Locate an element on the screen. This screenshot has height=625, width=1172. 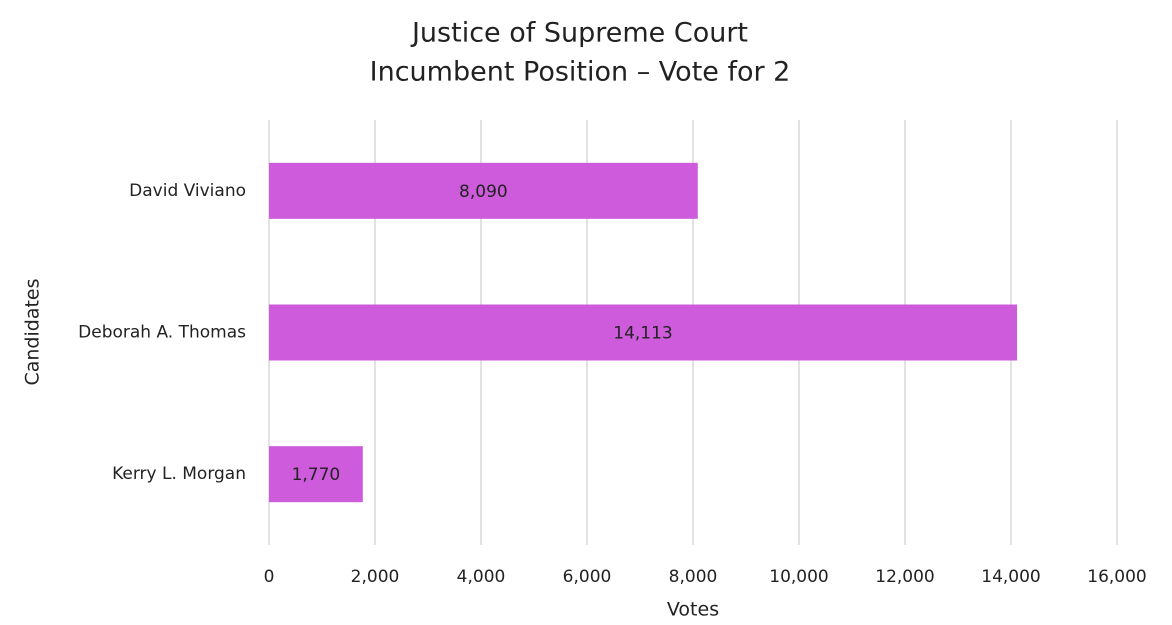
y-axis-label: Candidates is located at coordinates (33, 331).